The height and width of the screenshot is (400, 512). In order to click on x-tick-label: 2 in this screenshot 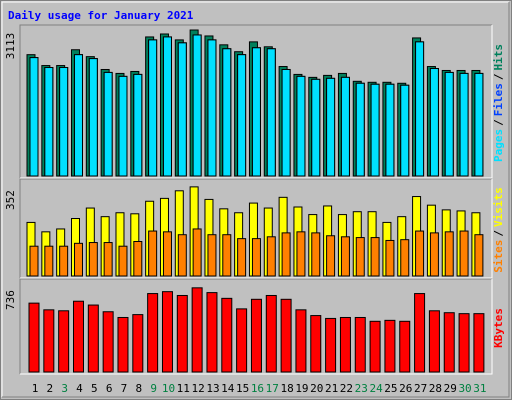, I will do `click(50, 388)`.